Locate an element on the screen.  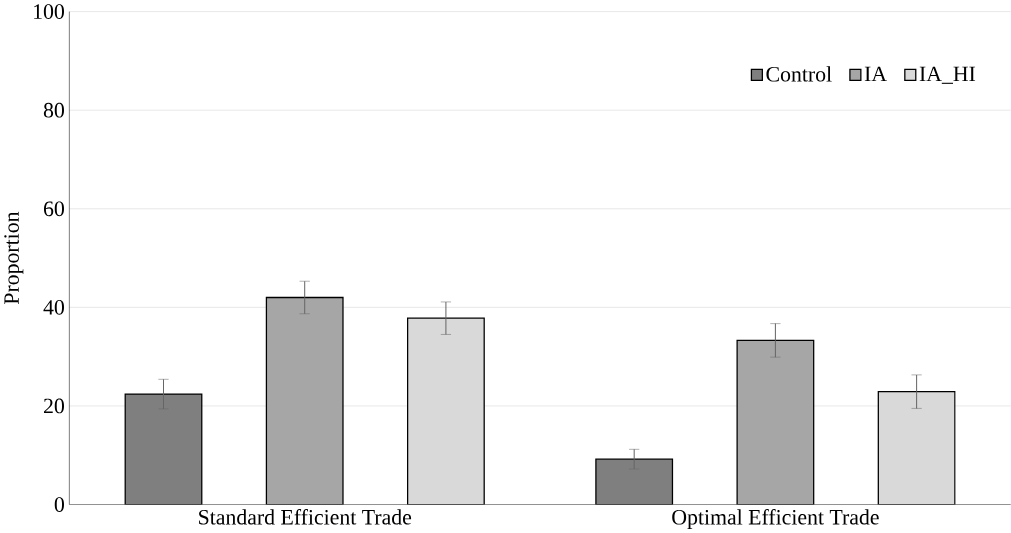
y-tick-label: 0 is located at coordinates (59, 504).